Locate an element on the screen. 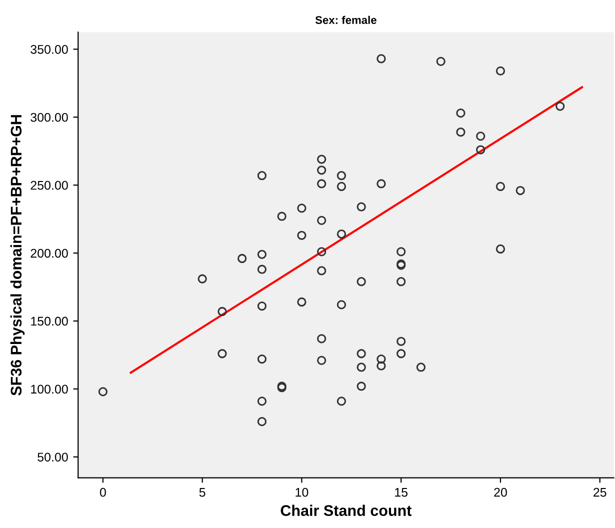 The image size is (615, 528). x-tick-label: 5 is located at coordinates (202, 492).